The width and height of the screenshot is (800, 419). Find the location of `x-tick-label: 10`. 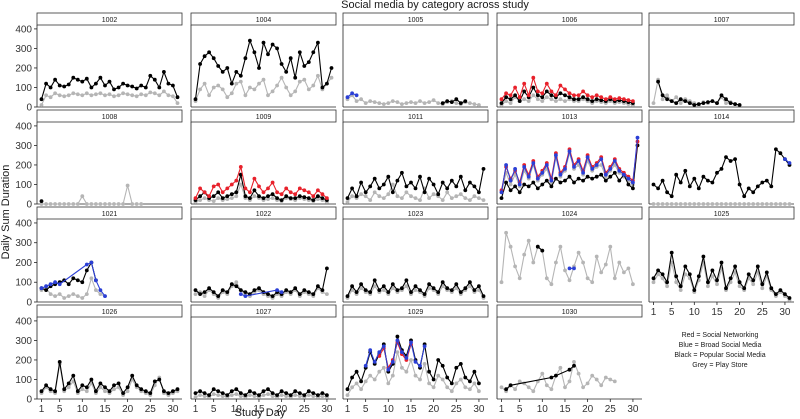

x-tick-label: 10 is located at coordinates (389, 409).